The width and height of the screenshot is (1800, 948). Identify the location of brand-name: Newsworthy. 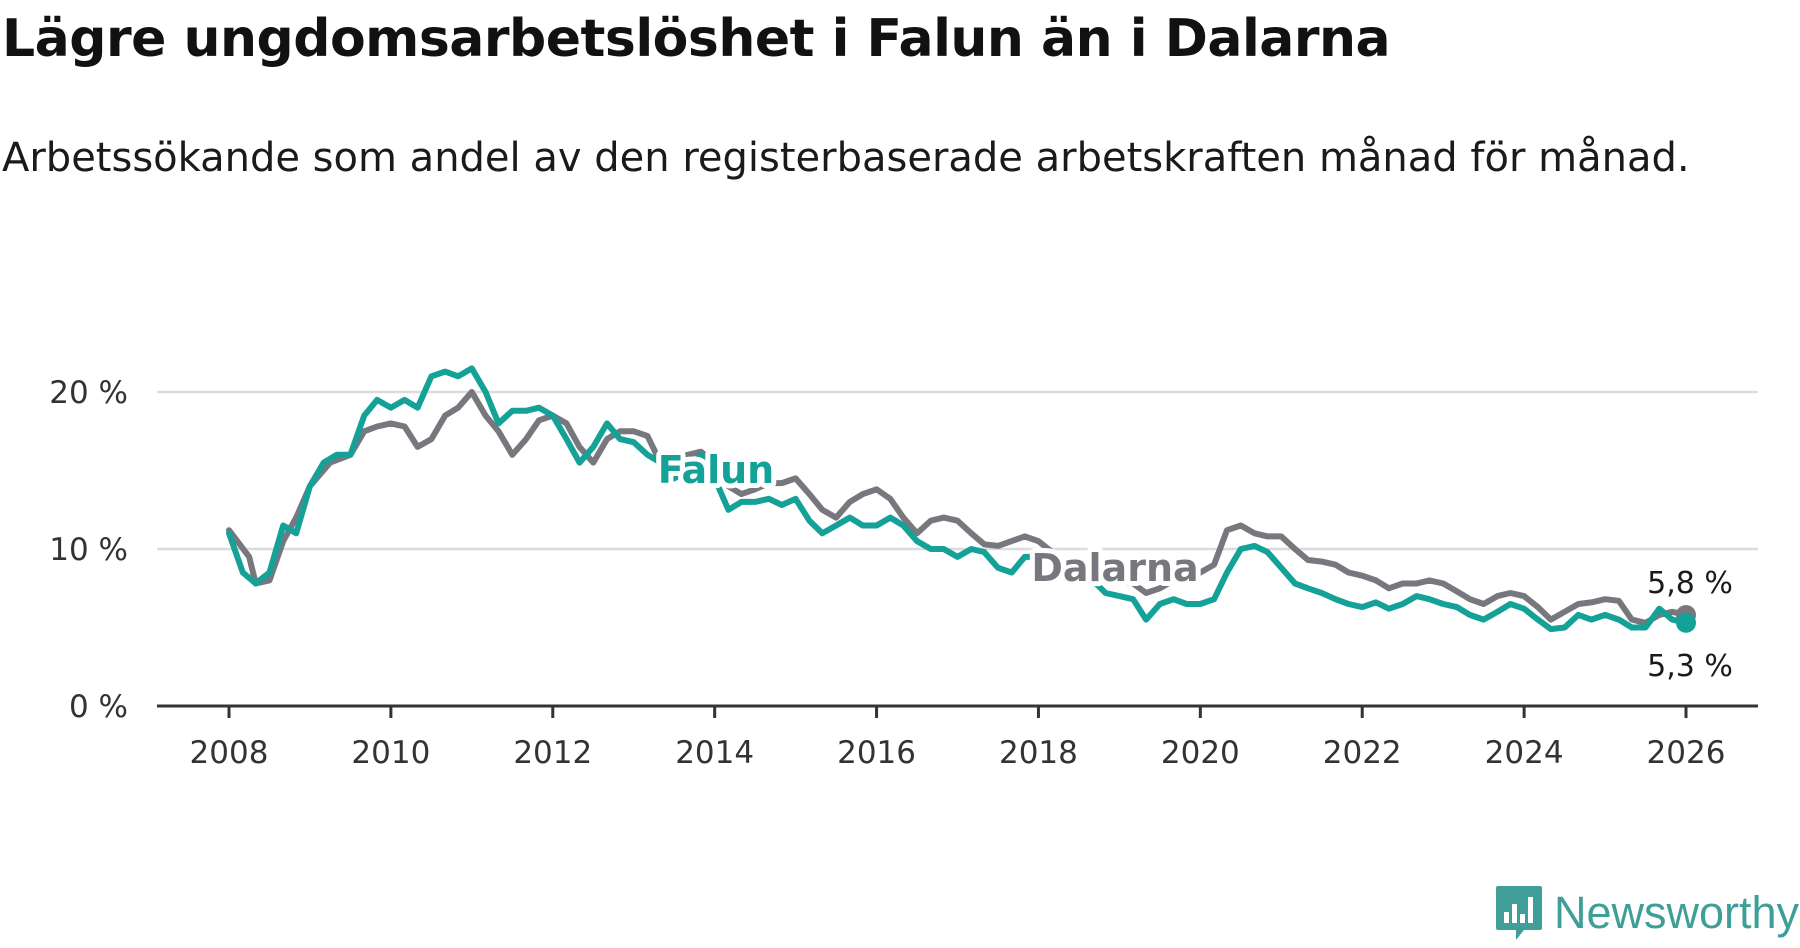
(1677, 912).